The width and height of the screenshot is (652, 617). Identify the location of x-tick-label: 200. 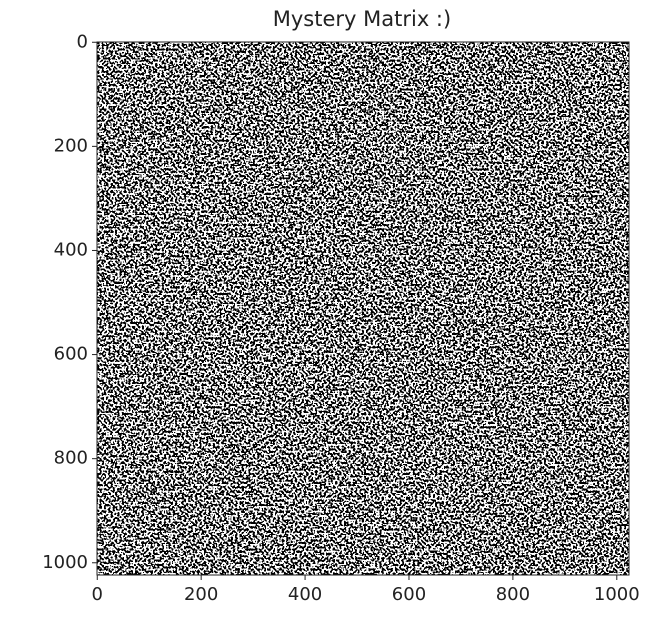
(201, 594).